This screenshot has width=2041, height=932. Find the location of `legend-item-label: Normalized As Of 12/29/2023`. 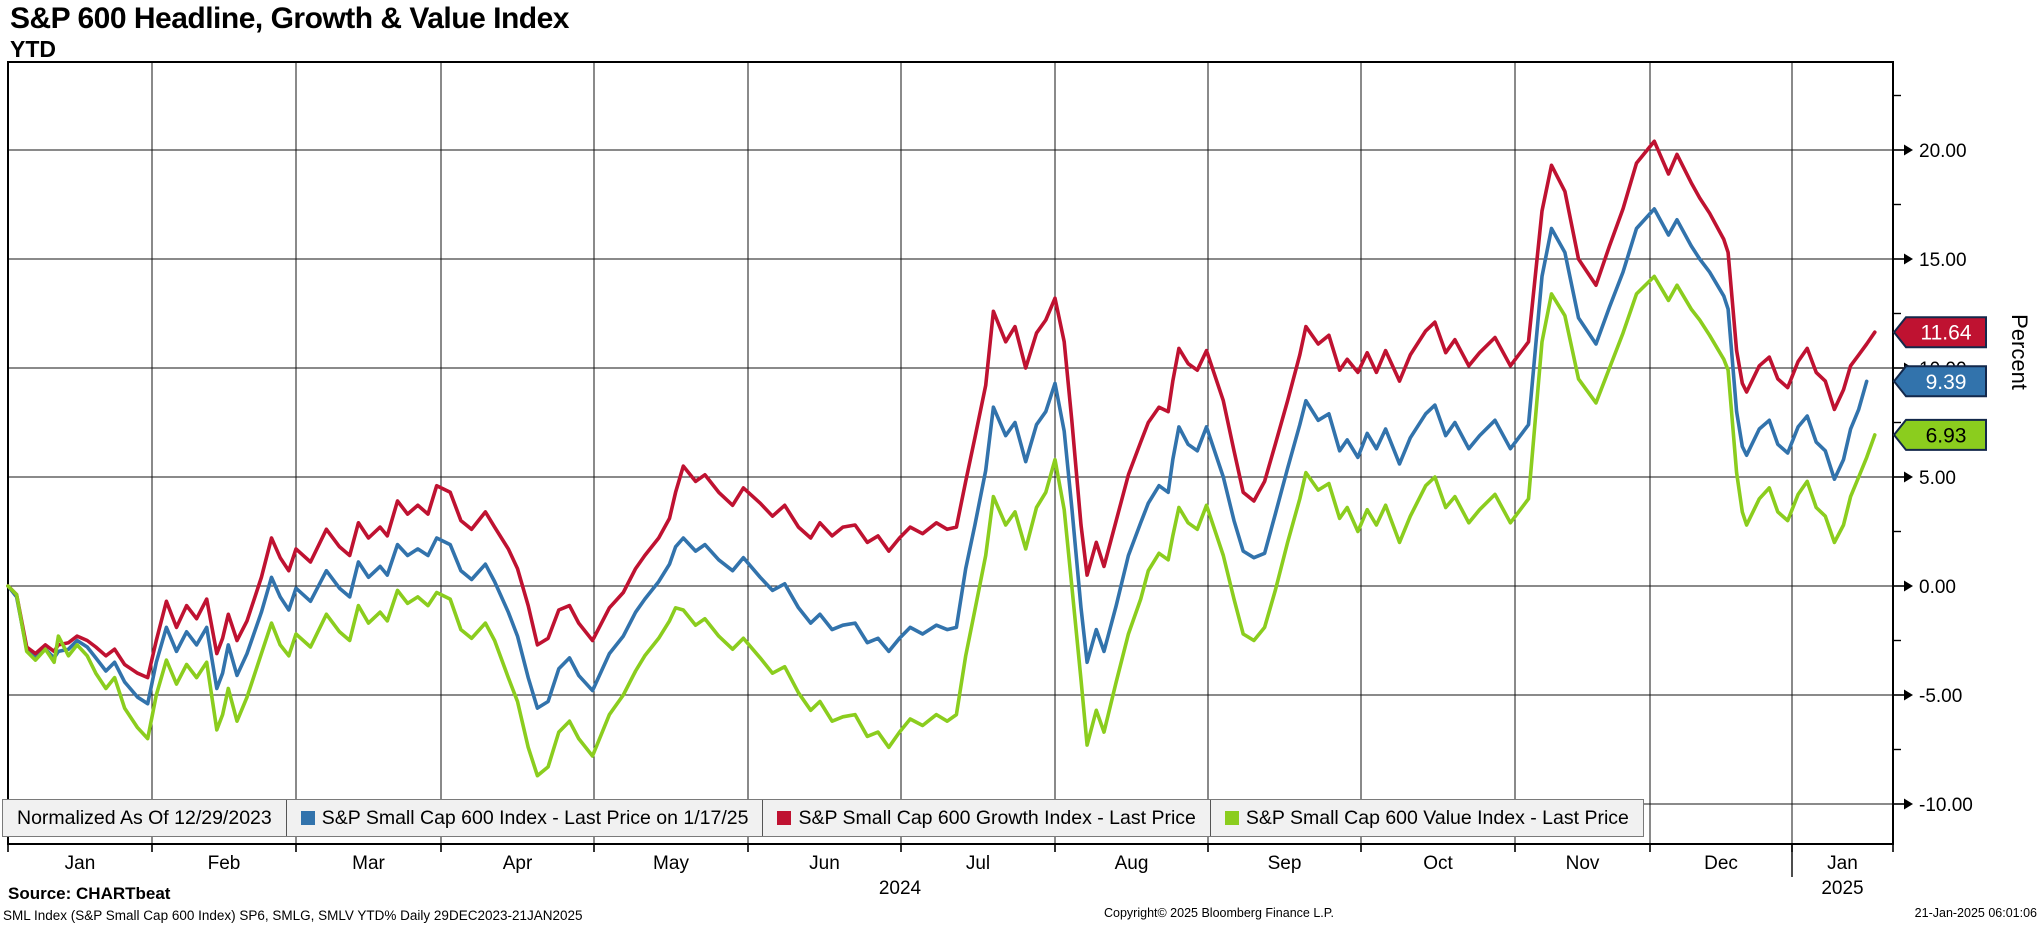

legend-item-label: Normalized As Of 12/29/2023 is located at coordinates (144, 817).